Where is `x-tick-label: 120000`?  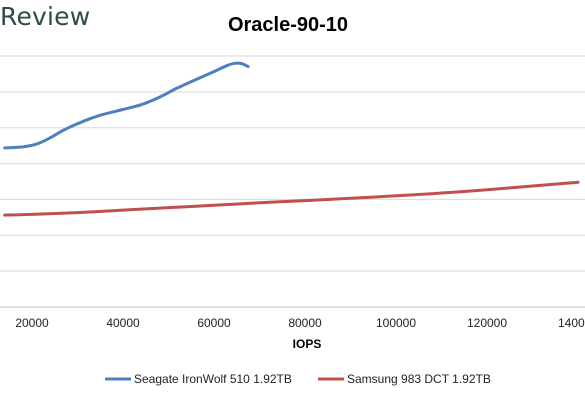
x-tick-label: 120000 is located at coordinates (487, 323).